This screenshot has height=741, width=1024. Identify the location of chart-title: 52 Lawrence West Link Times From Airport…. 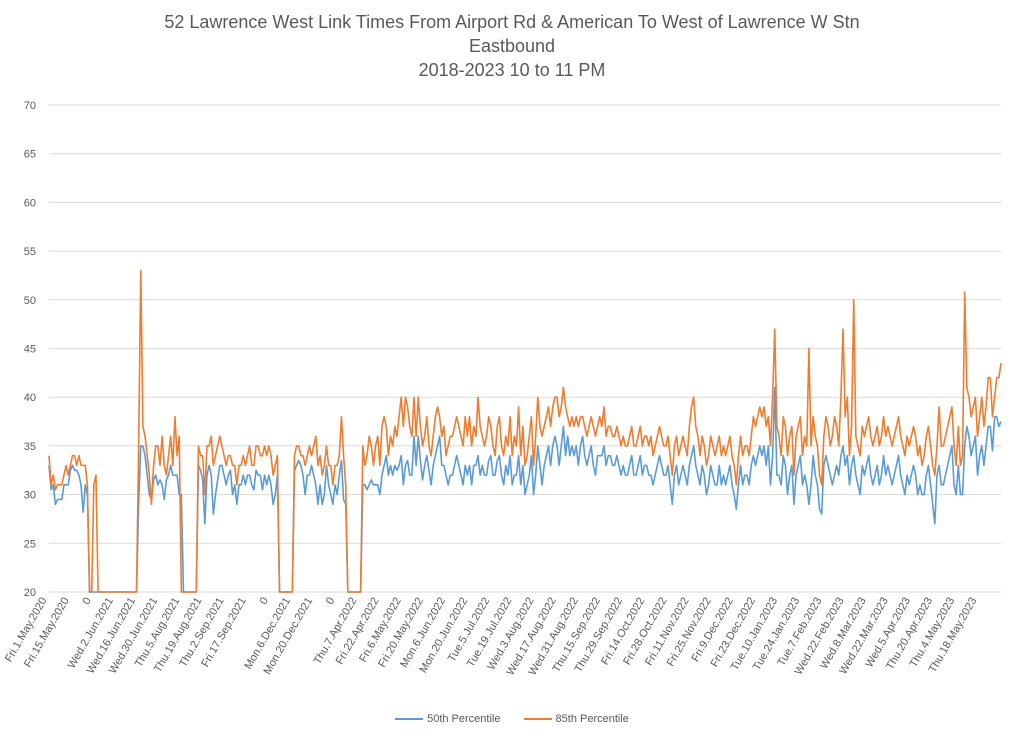
(512, 22).